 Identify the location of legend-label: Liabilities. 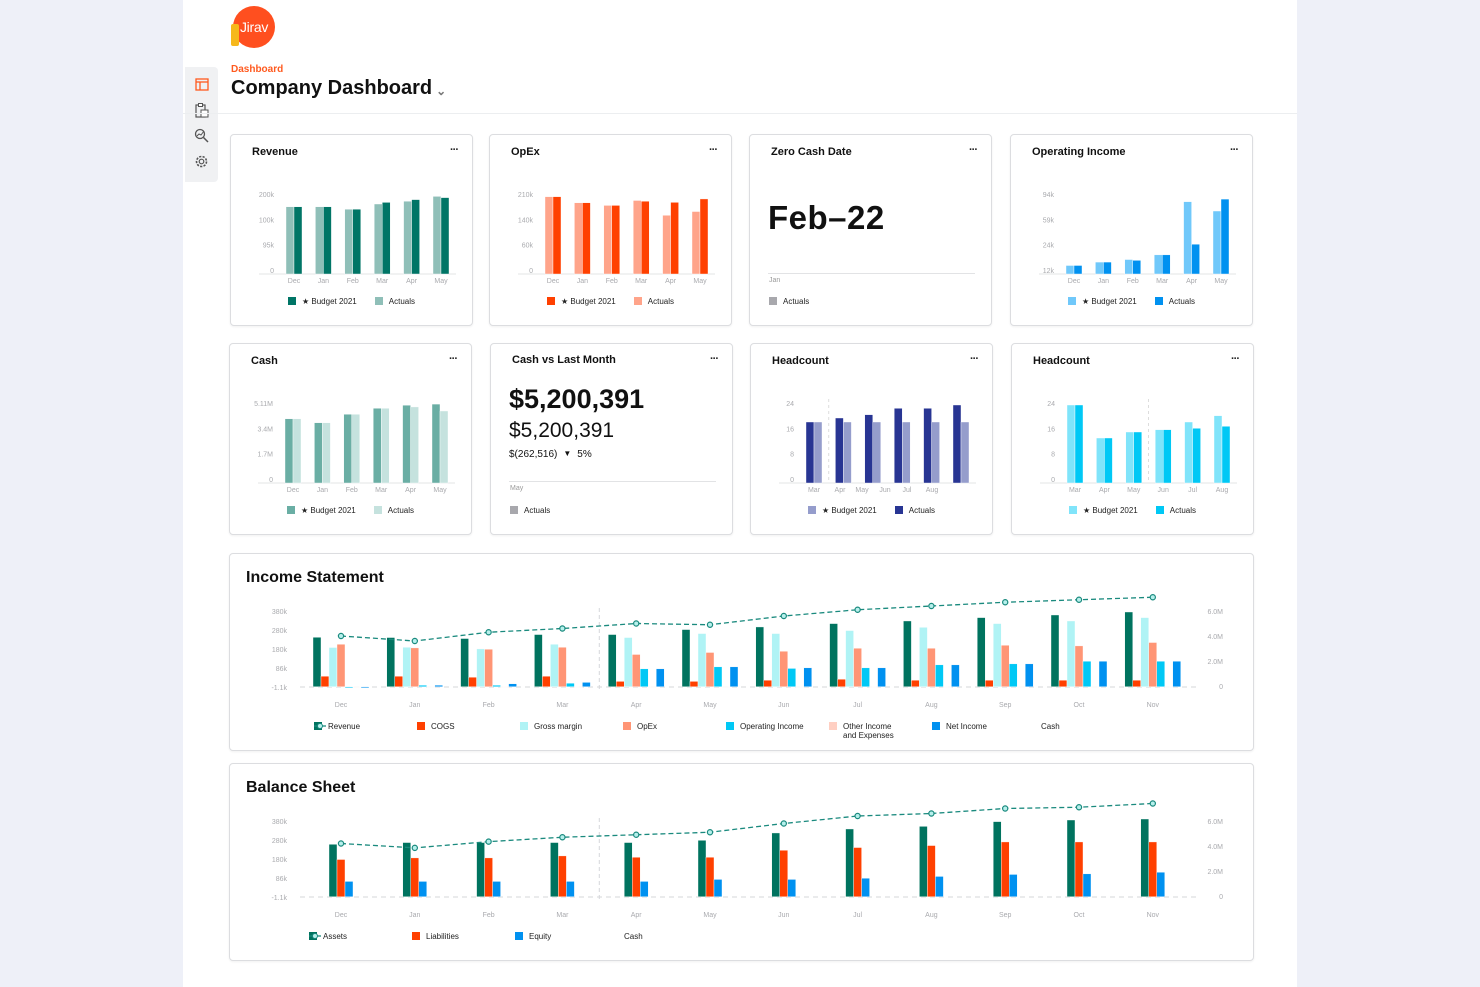
(442, 936).